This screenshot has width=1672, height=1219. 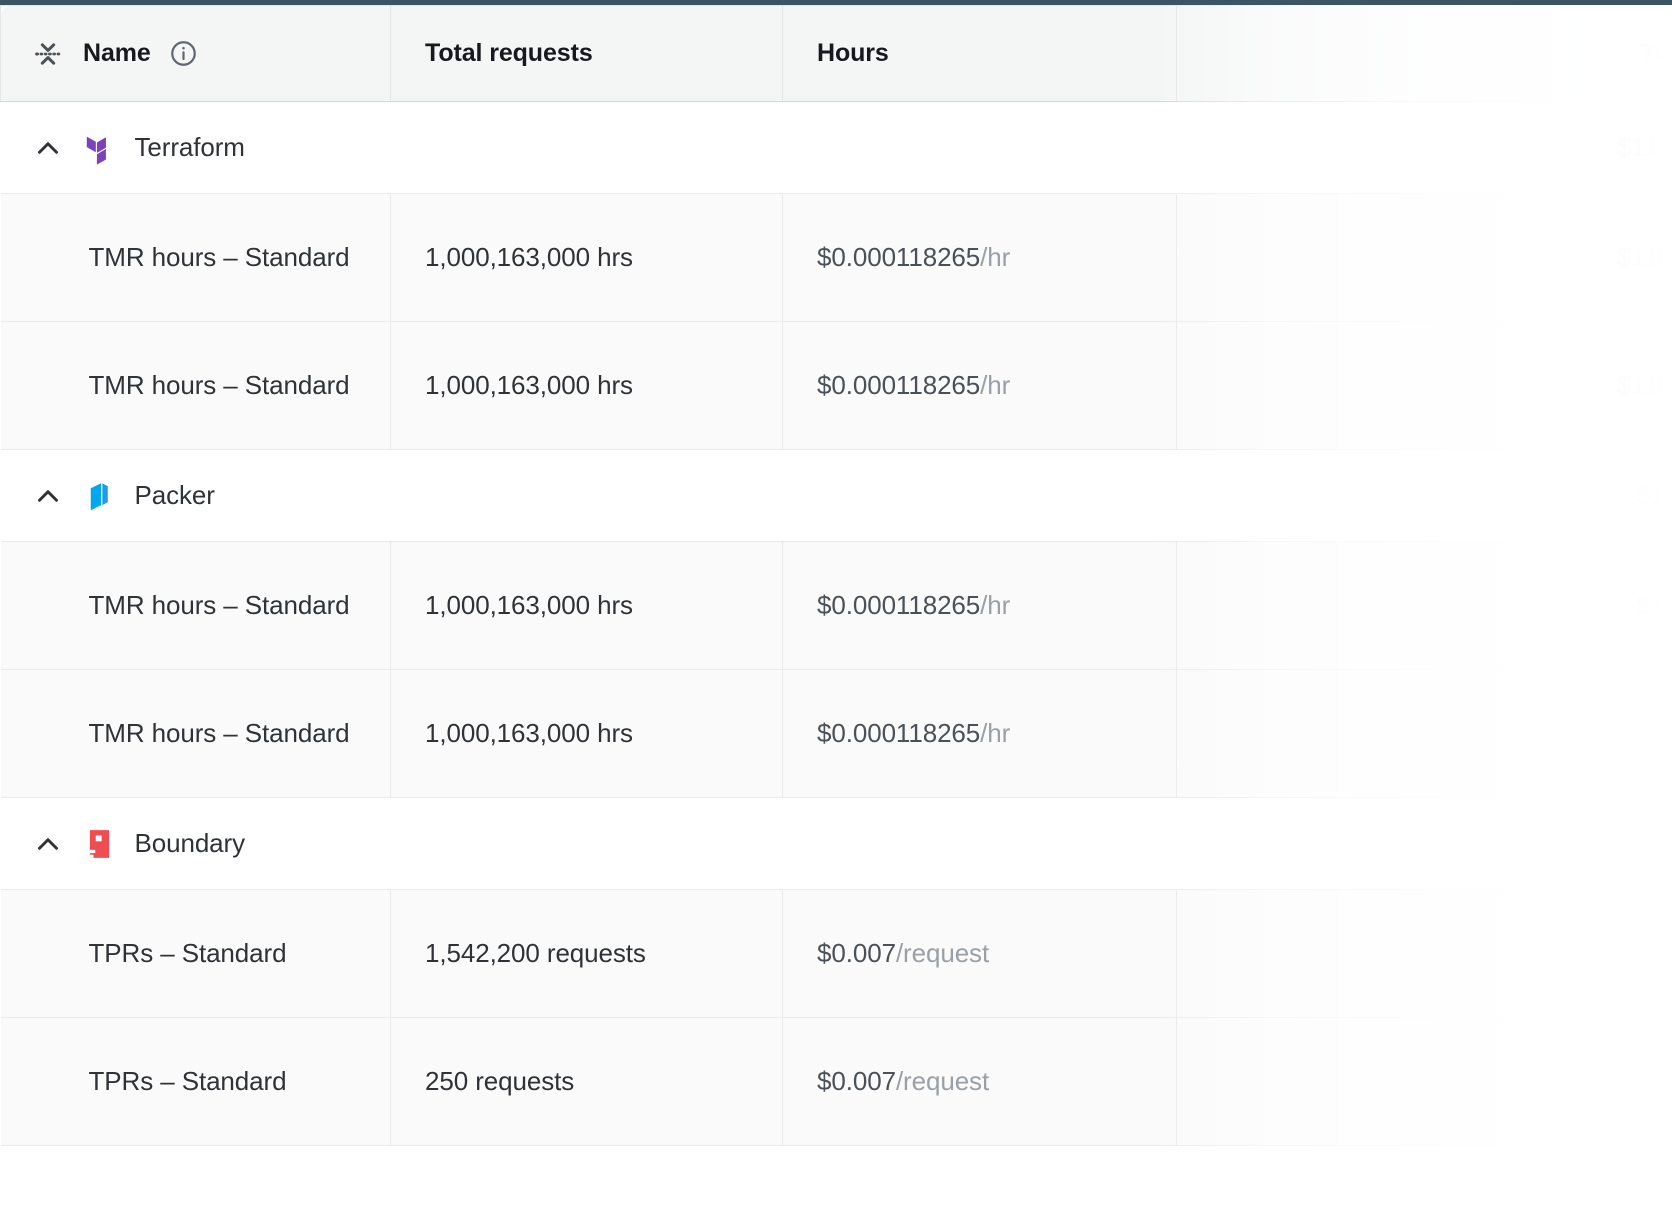 What do you see at coordinates (586, 1081) in the screenshot?
I see `line-item-total-requests: 250 requests` at bounding box center [586, 1081].